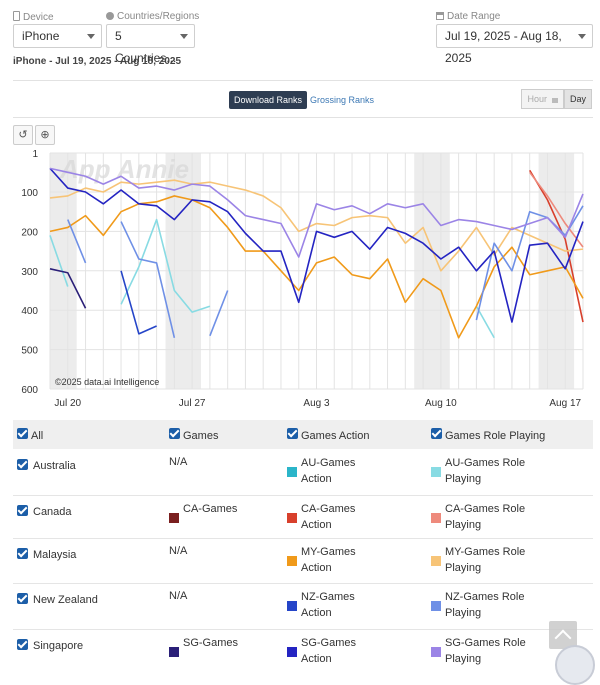 This screenshot has width=600, height=685. I want to click on hour-button-label: Hour, so click(537, 99).